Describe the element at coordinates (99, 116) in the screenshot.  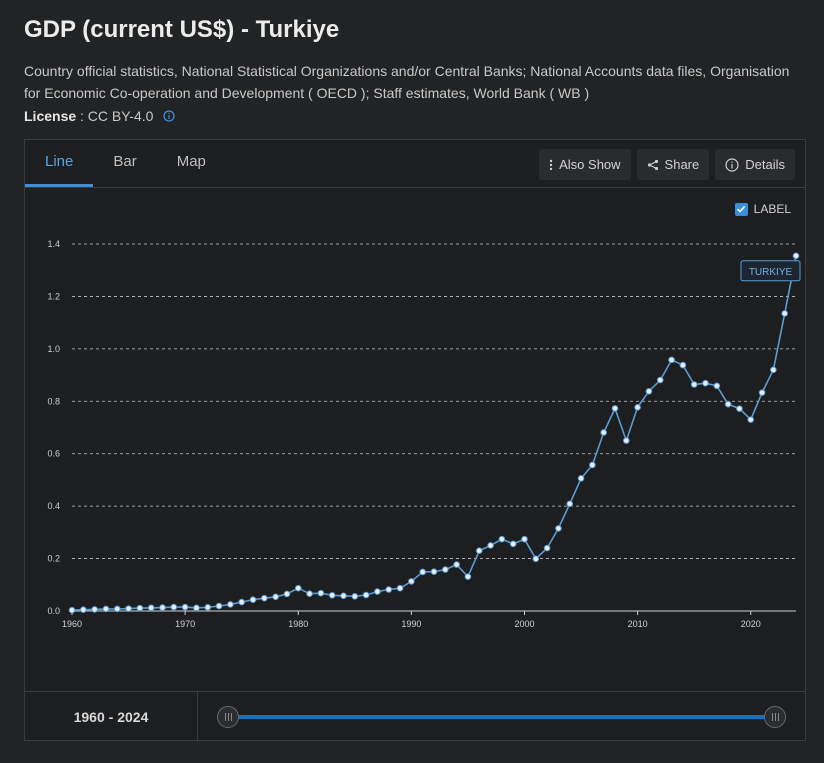
I see `license-line: License : CC BY-4.0` at that location.